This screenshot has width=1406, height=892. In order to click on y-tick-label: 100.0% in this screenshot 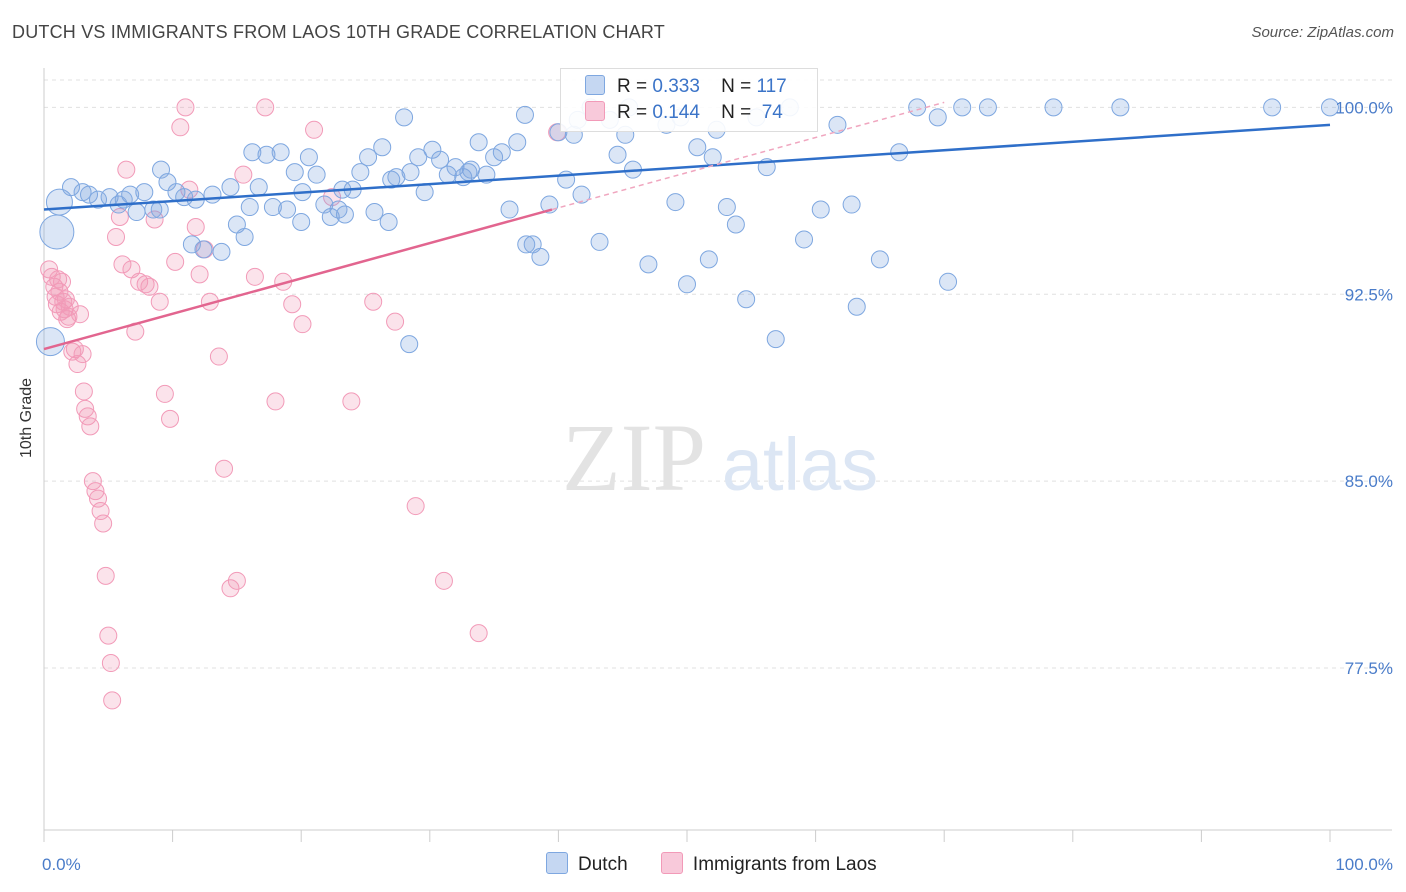, I will do `click(1364, 107)`.